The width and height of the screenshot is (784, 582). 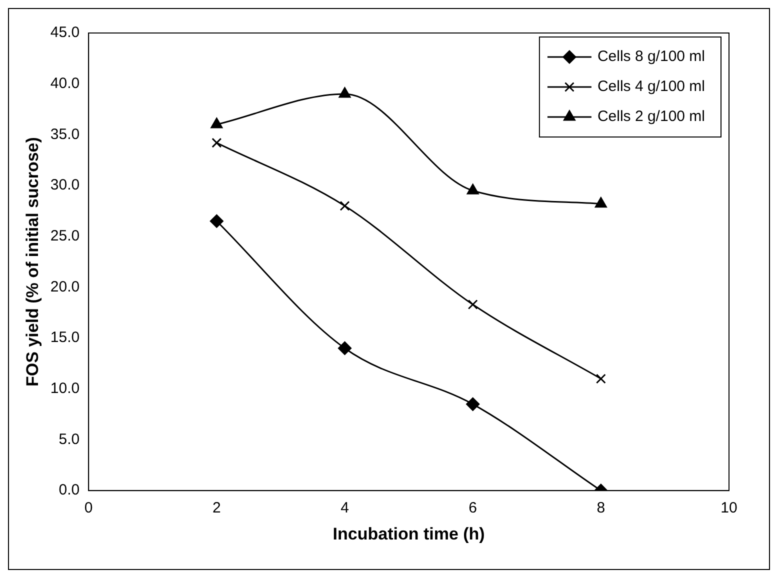 I want to click on x-tick-label: 10, so click(x=729, y=508).